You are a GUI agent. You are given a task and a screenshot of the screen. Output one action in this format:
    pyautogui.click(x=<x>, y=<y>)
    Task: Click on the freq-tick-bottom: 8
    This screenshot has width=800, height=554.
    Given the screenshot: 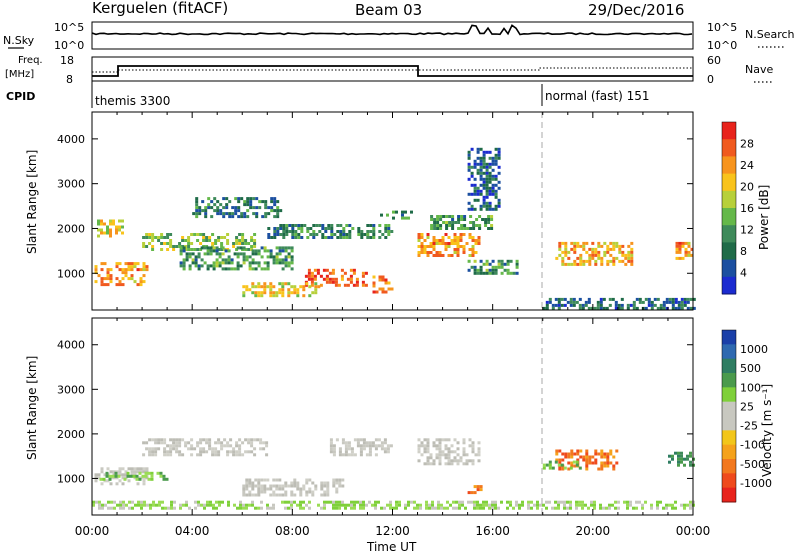 What is the action you would take?
    pyautogui.click(x=69, y=79)
    